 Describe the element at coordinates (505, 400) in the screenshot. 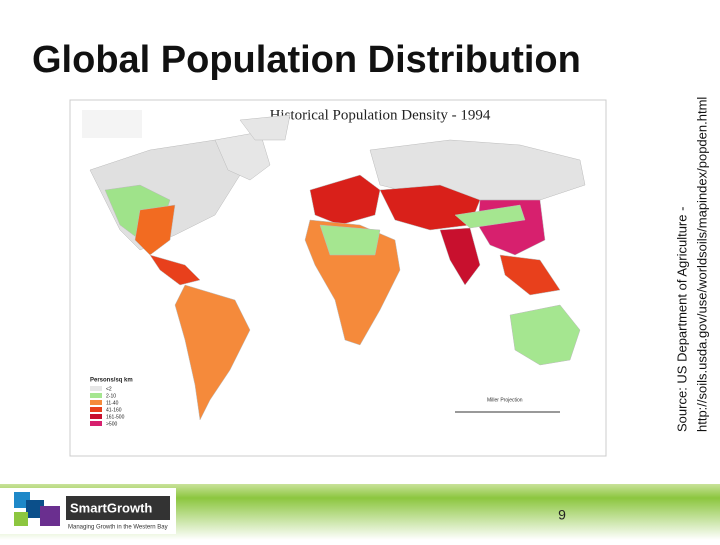

I see `projection-label: Miller Projection` at that location.